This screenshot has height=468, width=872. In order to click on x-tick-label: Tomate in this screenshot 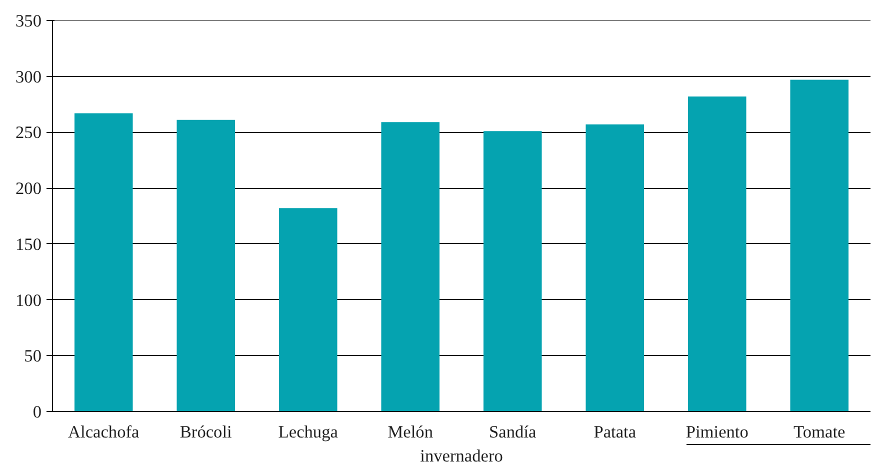, I will do `click(820, 432)`.